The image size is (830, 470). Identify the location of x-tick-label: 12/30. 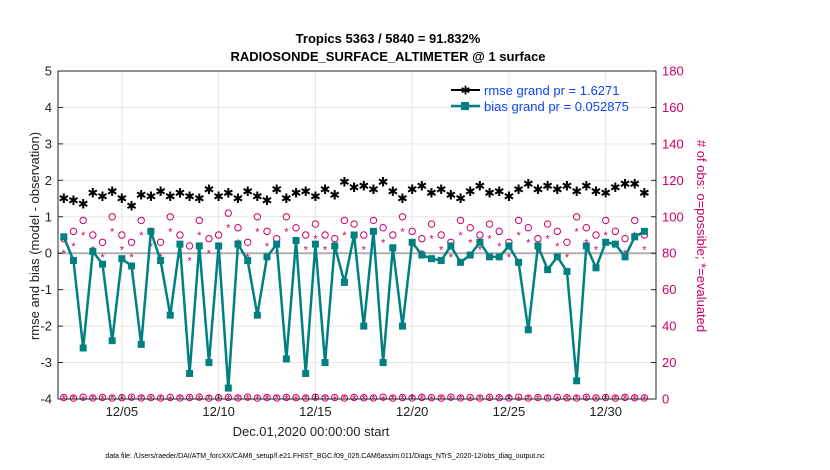
(605, 411).